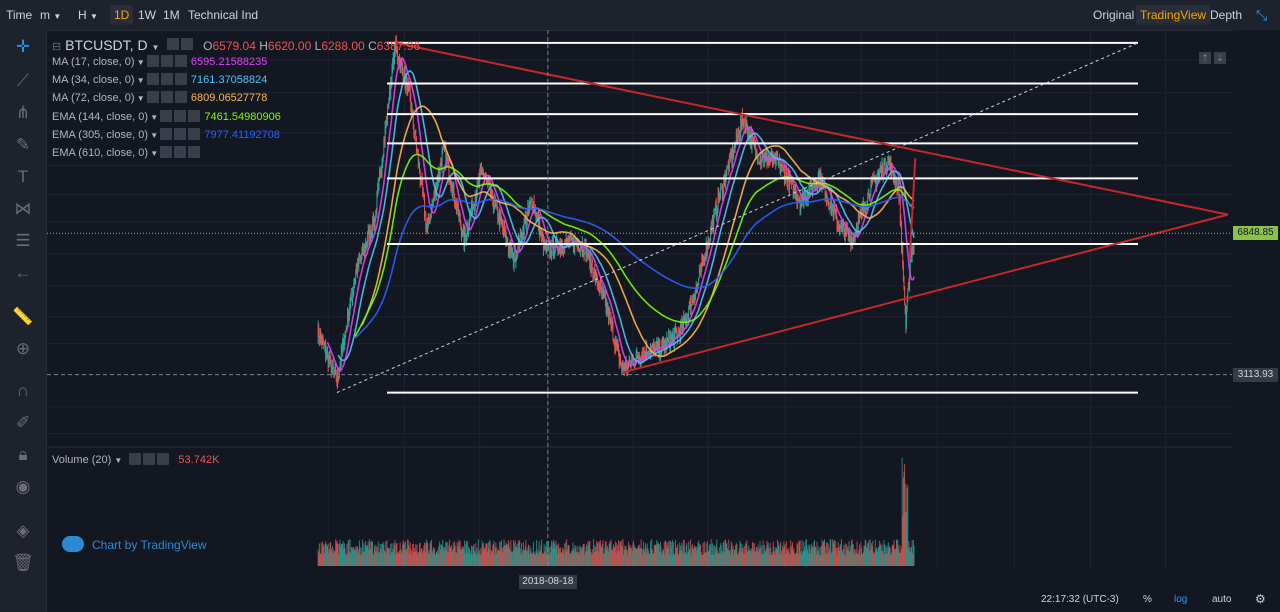  What do you see at coordinates (23, 240) in the screenshot?
I see `fib-retracement-icon: ☰` at bounding box center [23, 240].